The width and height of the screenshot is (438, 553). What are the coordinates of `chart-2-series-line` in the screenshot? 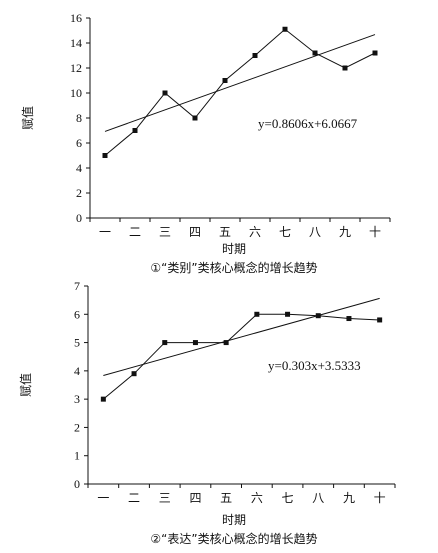 It's located at (241, 356).